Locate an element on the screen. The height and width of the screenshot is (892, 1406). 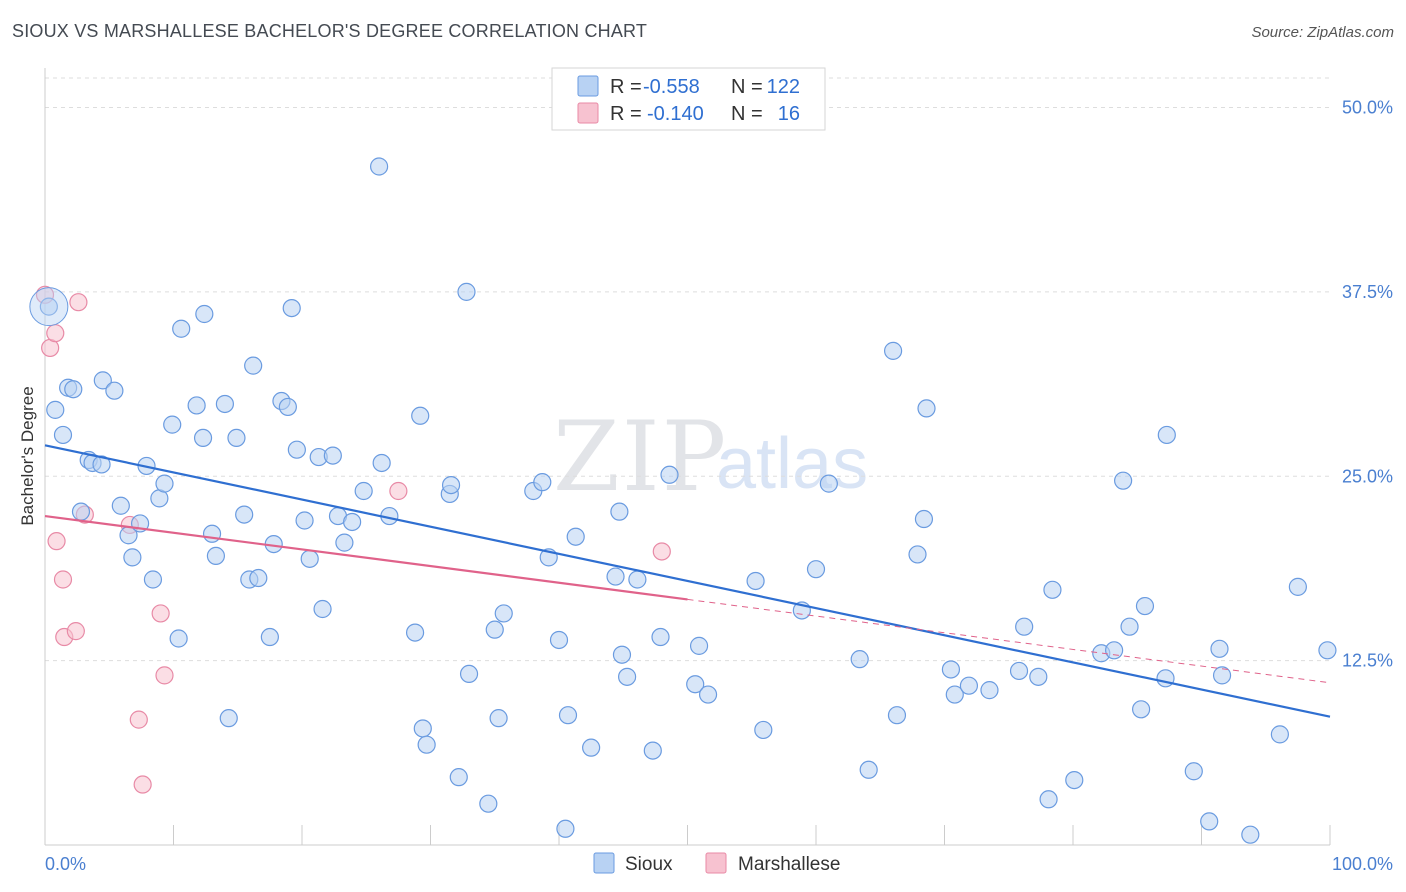
x-tick-labels: 0.0% 100.0% is located at coordinates (719, 864).